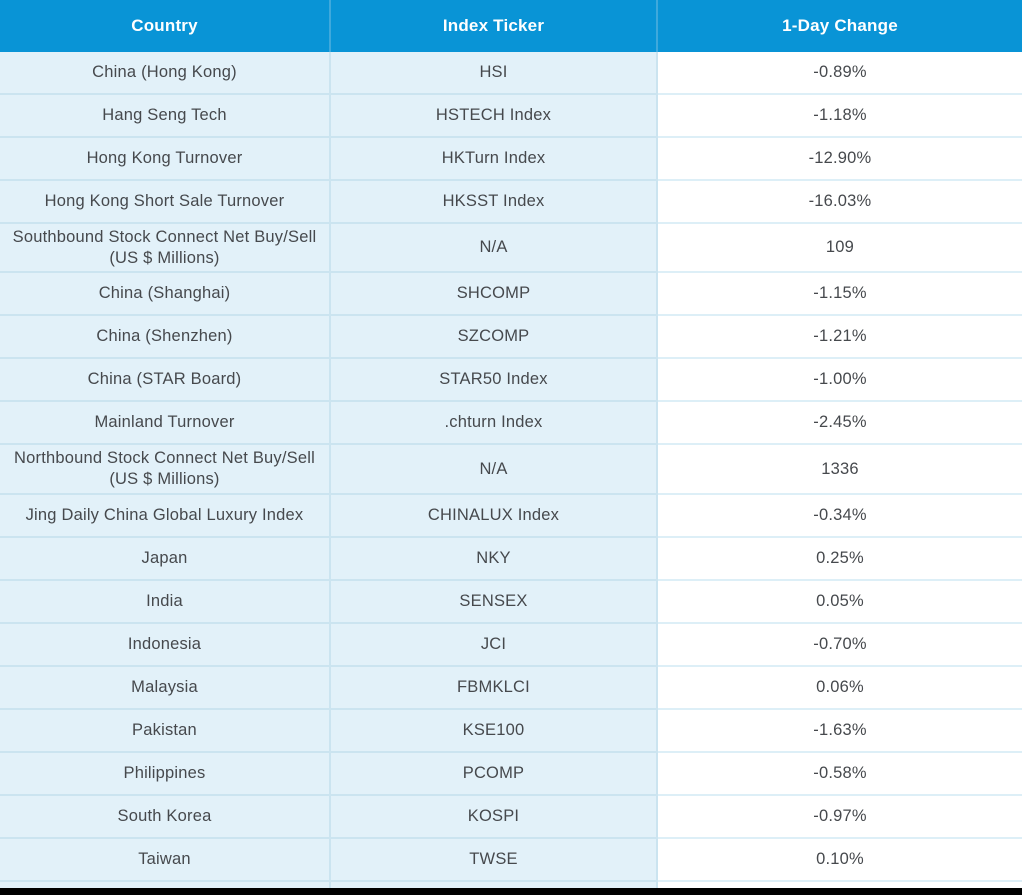 The width and height of the screenshot is (1024, 895). Describe the element at coordinates (165, 337) in the screenshot. I see `country-cell: China (Shenzhen)` at that location.